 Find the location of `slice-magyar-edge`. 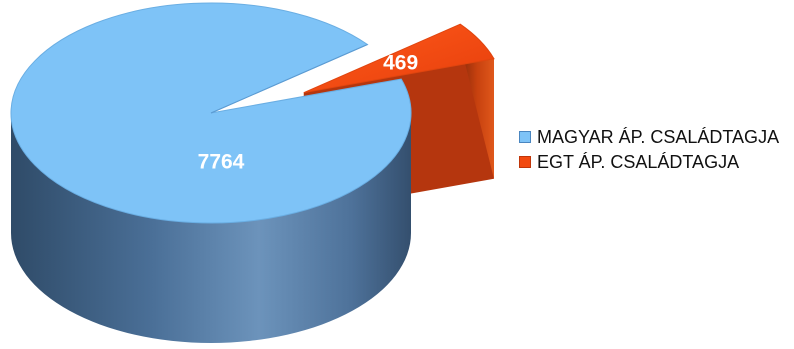

slice-magyar-edge is located at coordinates (289, 79).